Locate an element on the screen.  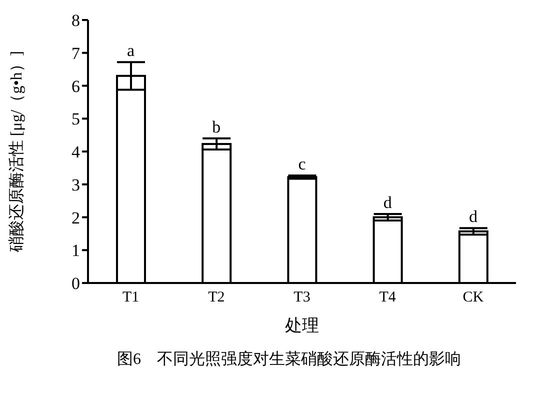
x-axis-title: 处理 is located at coordinates (302, 325).